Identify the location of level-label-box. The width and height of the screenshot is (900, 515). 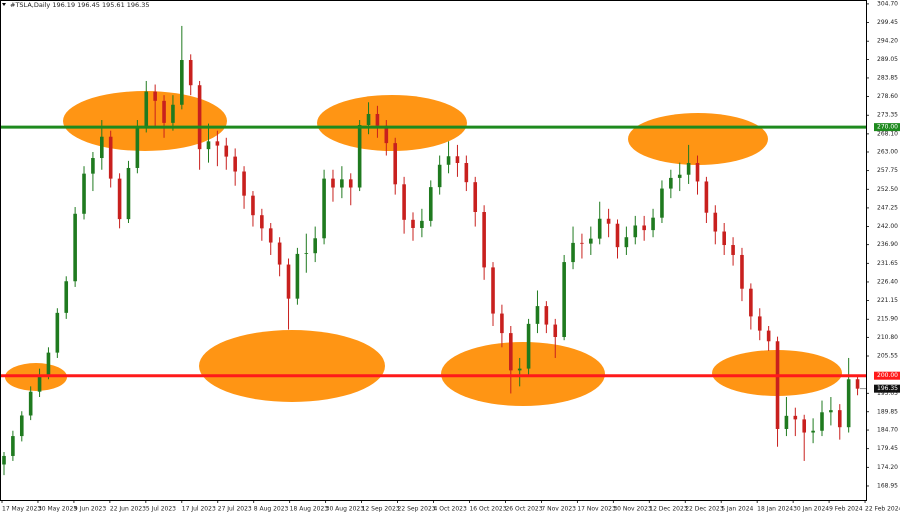
(887, 127).